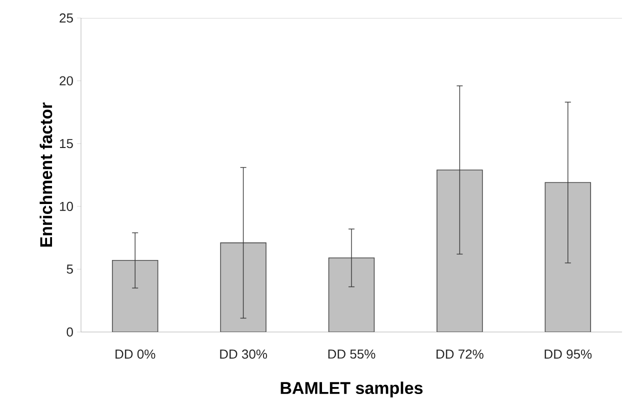 This screenshot has width=623, height=408. Describe the element at coordinates (66, 18) in the screenshot. I see `y-tick-label: 25` at that location.